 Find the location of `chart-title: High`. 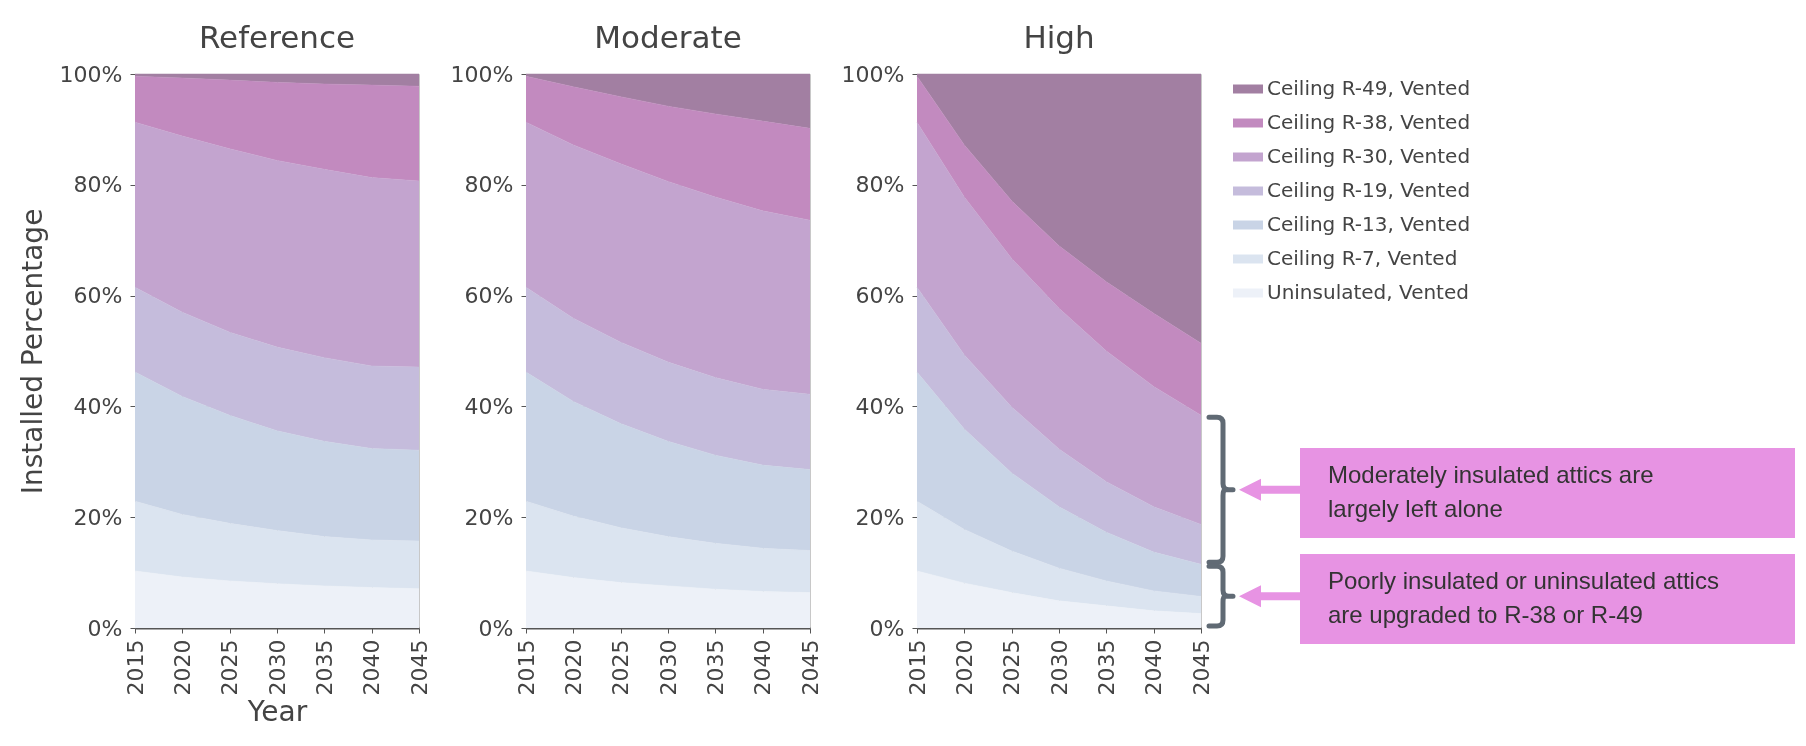

chart-title: High is located at coordinates (1059, 37).